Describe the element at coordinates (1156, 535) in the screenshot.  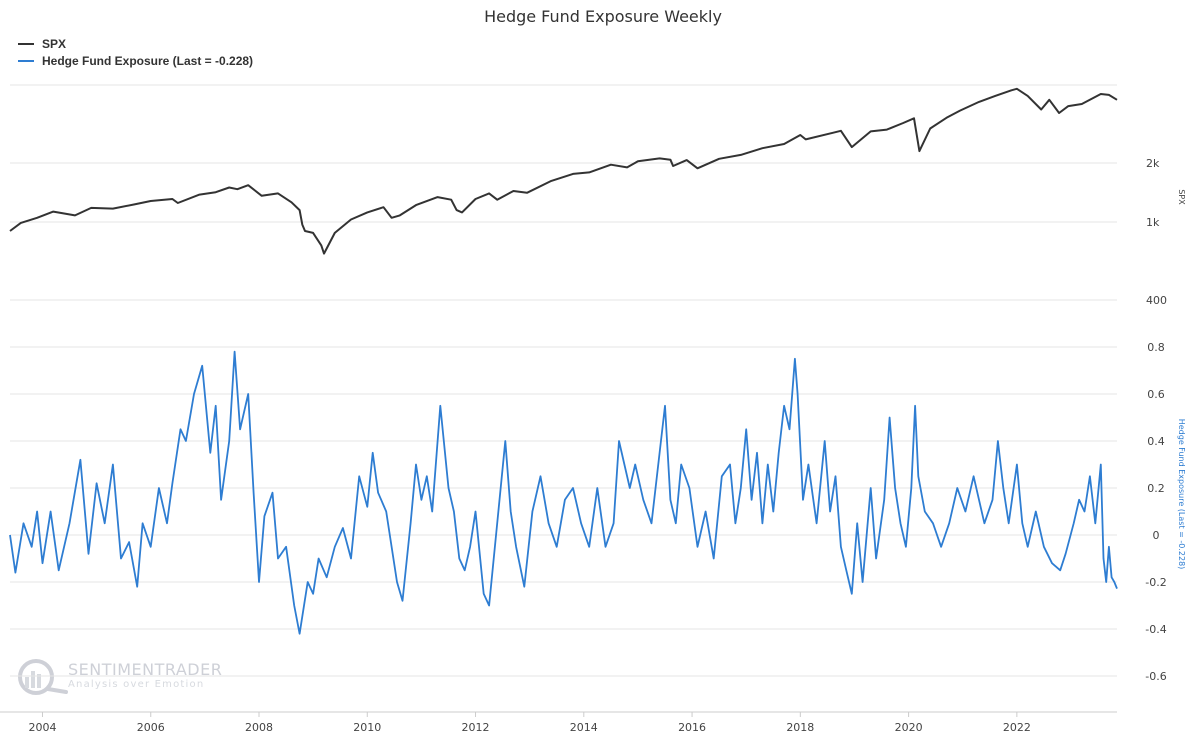
I see `hedge-fund-y-tick-label: 0` at that location.